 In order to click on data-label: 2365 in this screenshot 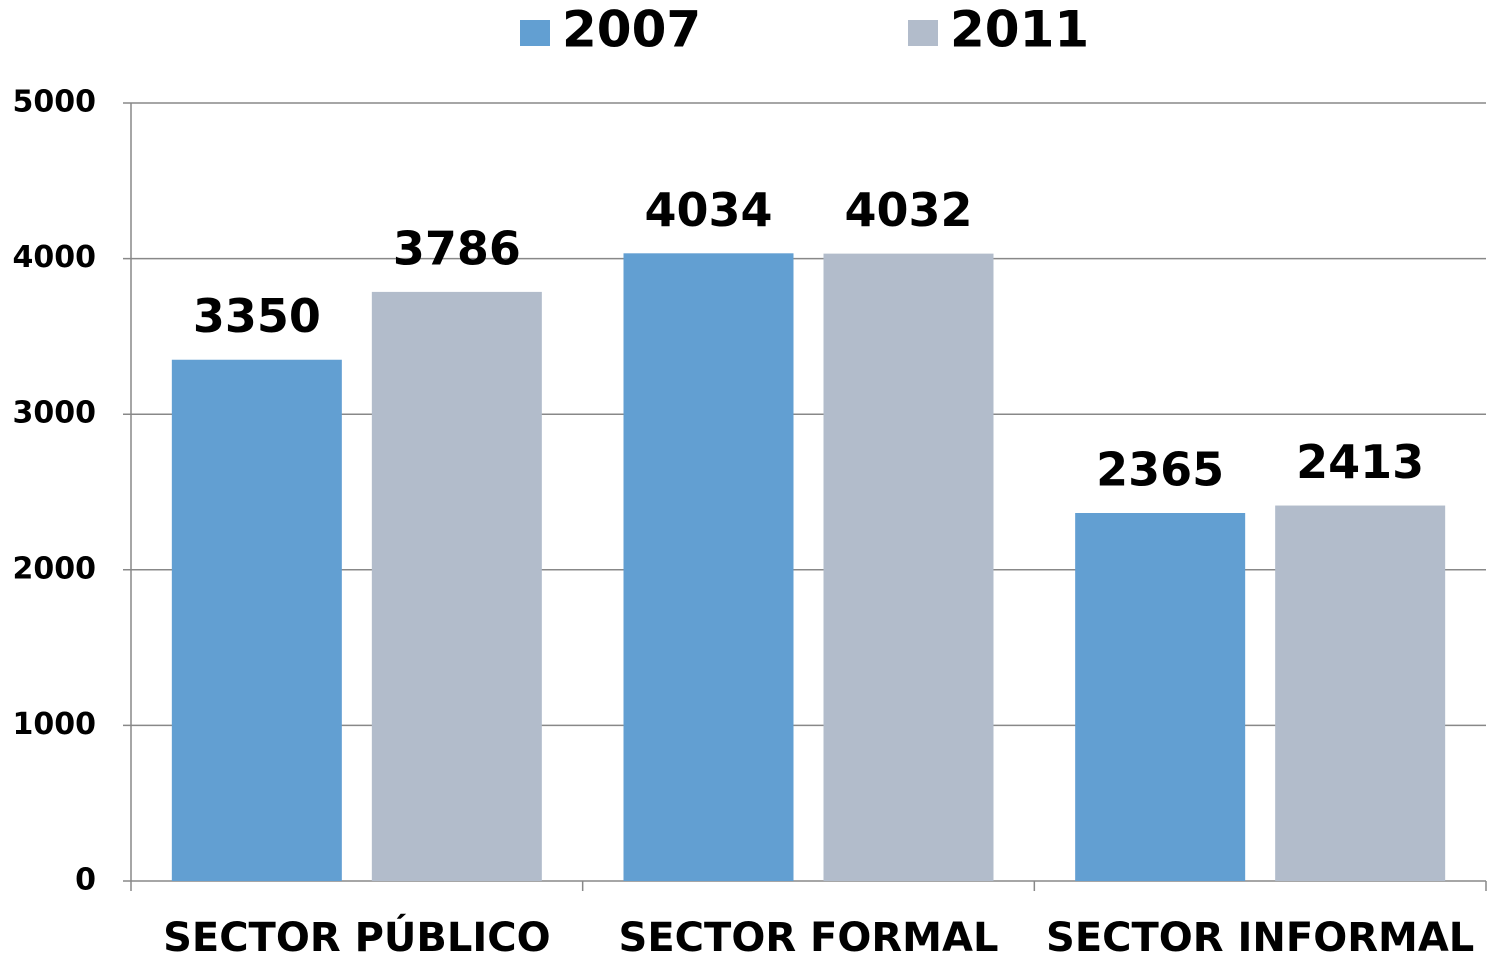, I will do `click(1160, 470)`.